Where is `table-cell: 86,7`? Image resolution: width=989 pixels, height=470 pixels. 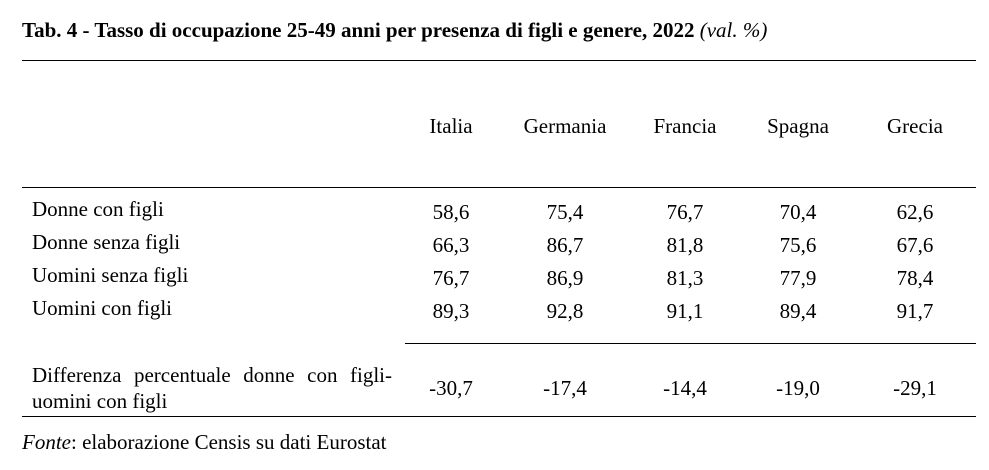 table-cell: 86,7 is located at coordinates (565, 245).